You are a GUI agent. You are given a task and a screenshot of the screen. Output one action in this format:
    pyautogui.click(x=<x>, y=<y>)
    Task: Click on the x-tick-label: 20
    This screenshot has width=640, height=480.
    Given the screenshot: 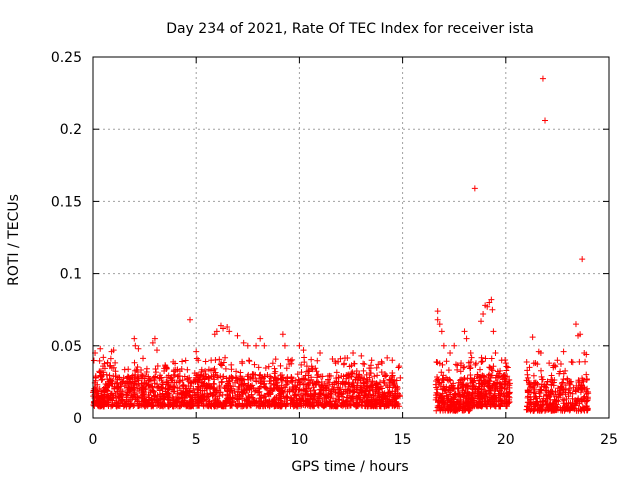 What is the action you would take?
    pyautogui.click(x=506, y=440)
    